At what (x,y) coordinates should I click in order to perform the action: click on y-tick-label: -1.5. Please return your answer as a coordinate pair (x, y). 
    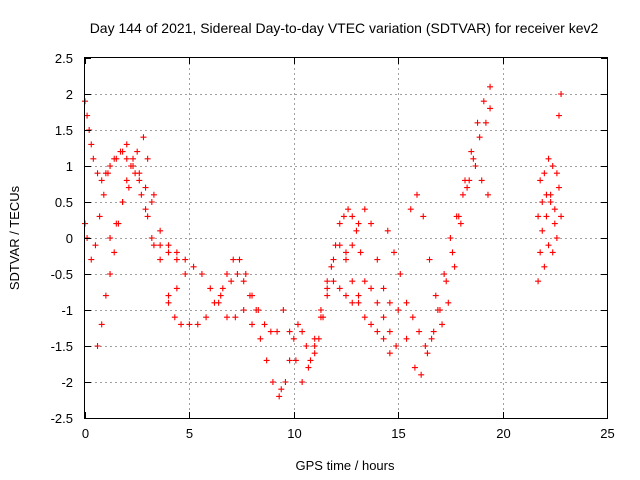
    Looking at the image, I should click on (62, 346).